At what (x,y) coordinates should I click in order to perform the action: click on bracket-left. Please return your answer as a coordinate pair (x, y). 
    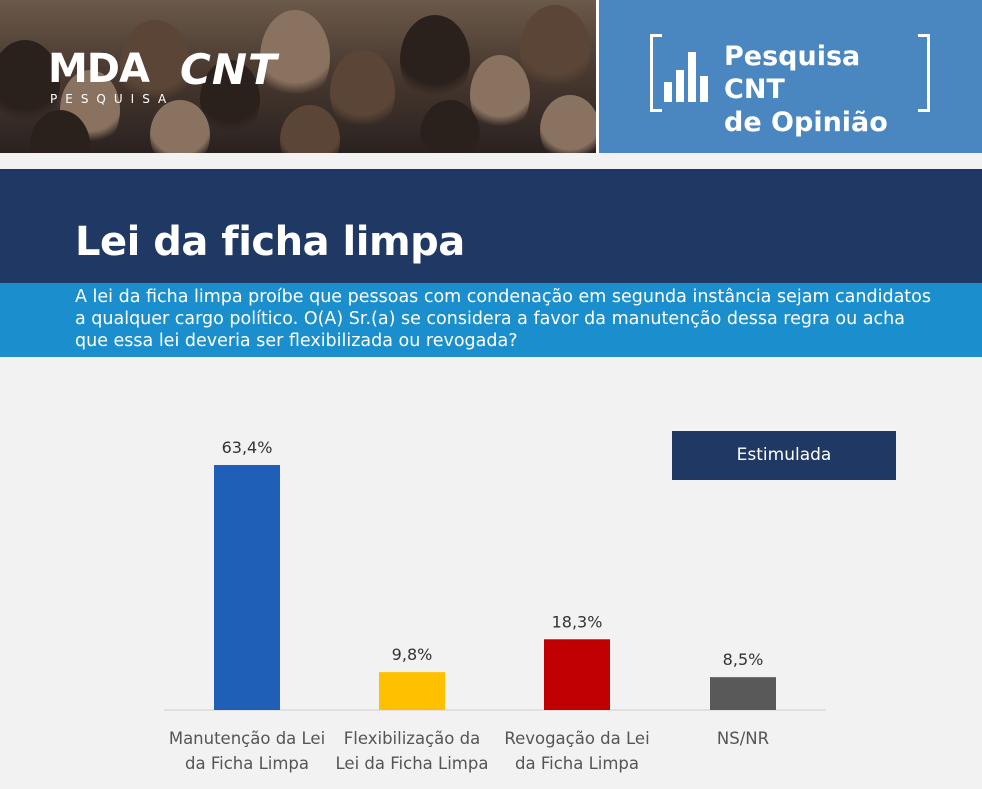
    Looking at the image, I should click on (656, 73).